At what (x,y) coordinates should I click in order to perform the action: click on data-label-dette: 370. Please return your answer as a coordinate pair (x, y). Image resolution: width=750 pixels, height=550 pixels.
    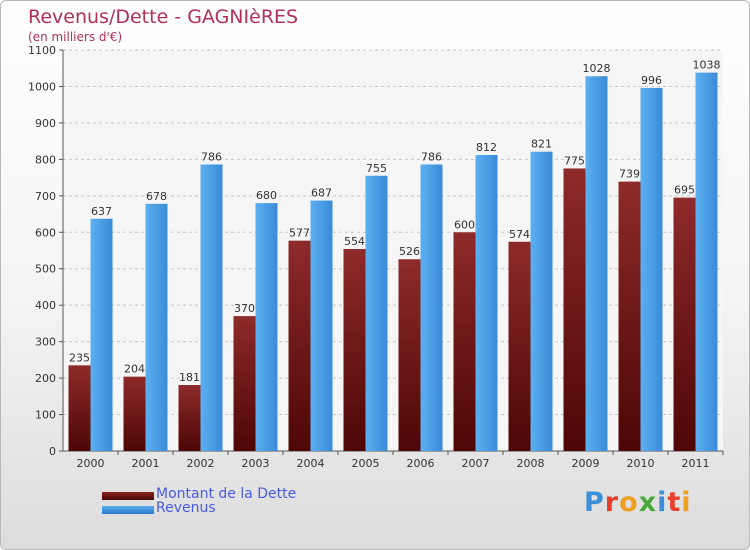
    Looking at the image, I should click on (244, 308).